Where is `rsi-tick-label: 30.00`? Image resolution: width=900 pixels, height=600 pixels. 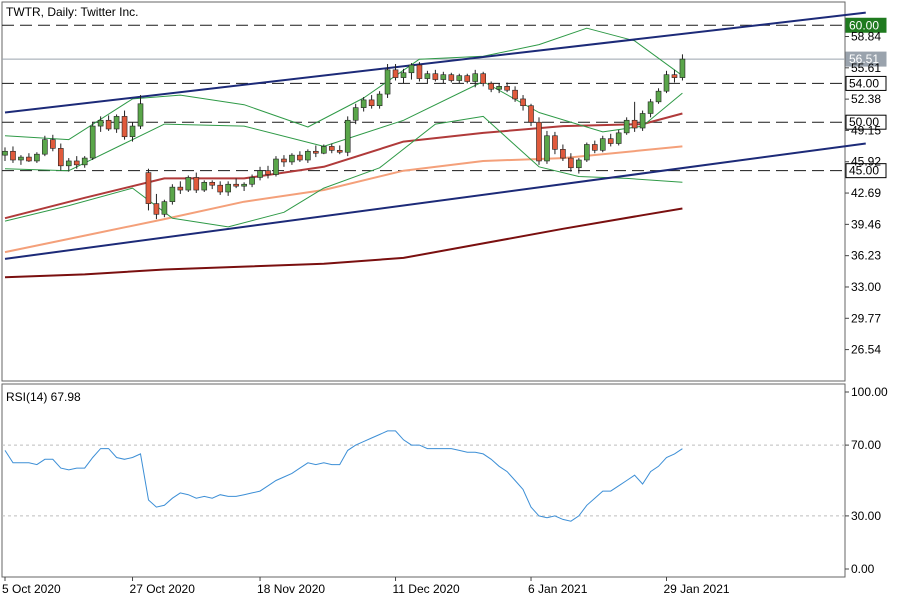
rsi-tick-label: 30.00 is located at coordinates (866, 516).